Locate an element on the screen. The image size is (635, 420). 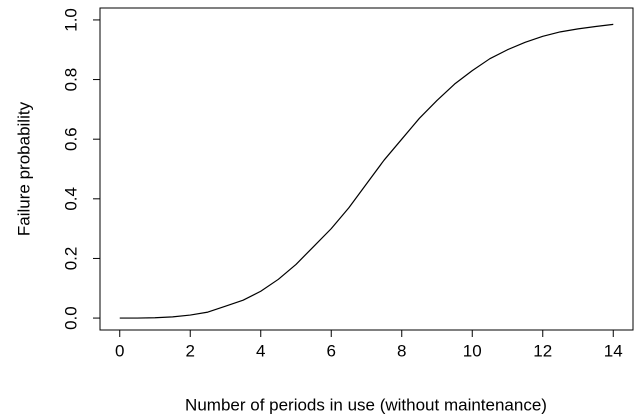
x-tick-label: 4 is located at coordinates (260, 350).